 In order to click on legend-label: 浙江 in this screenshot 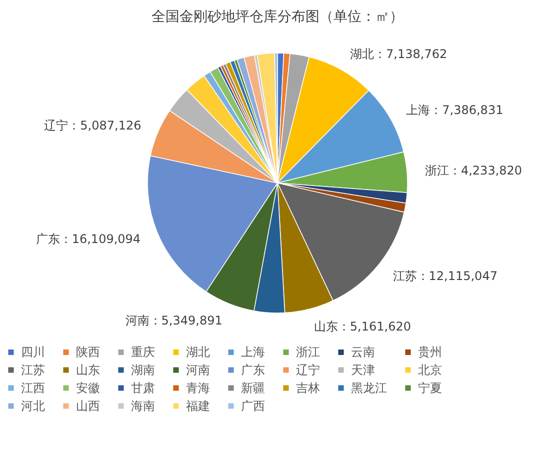, I will do `click(308, 352)`.